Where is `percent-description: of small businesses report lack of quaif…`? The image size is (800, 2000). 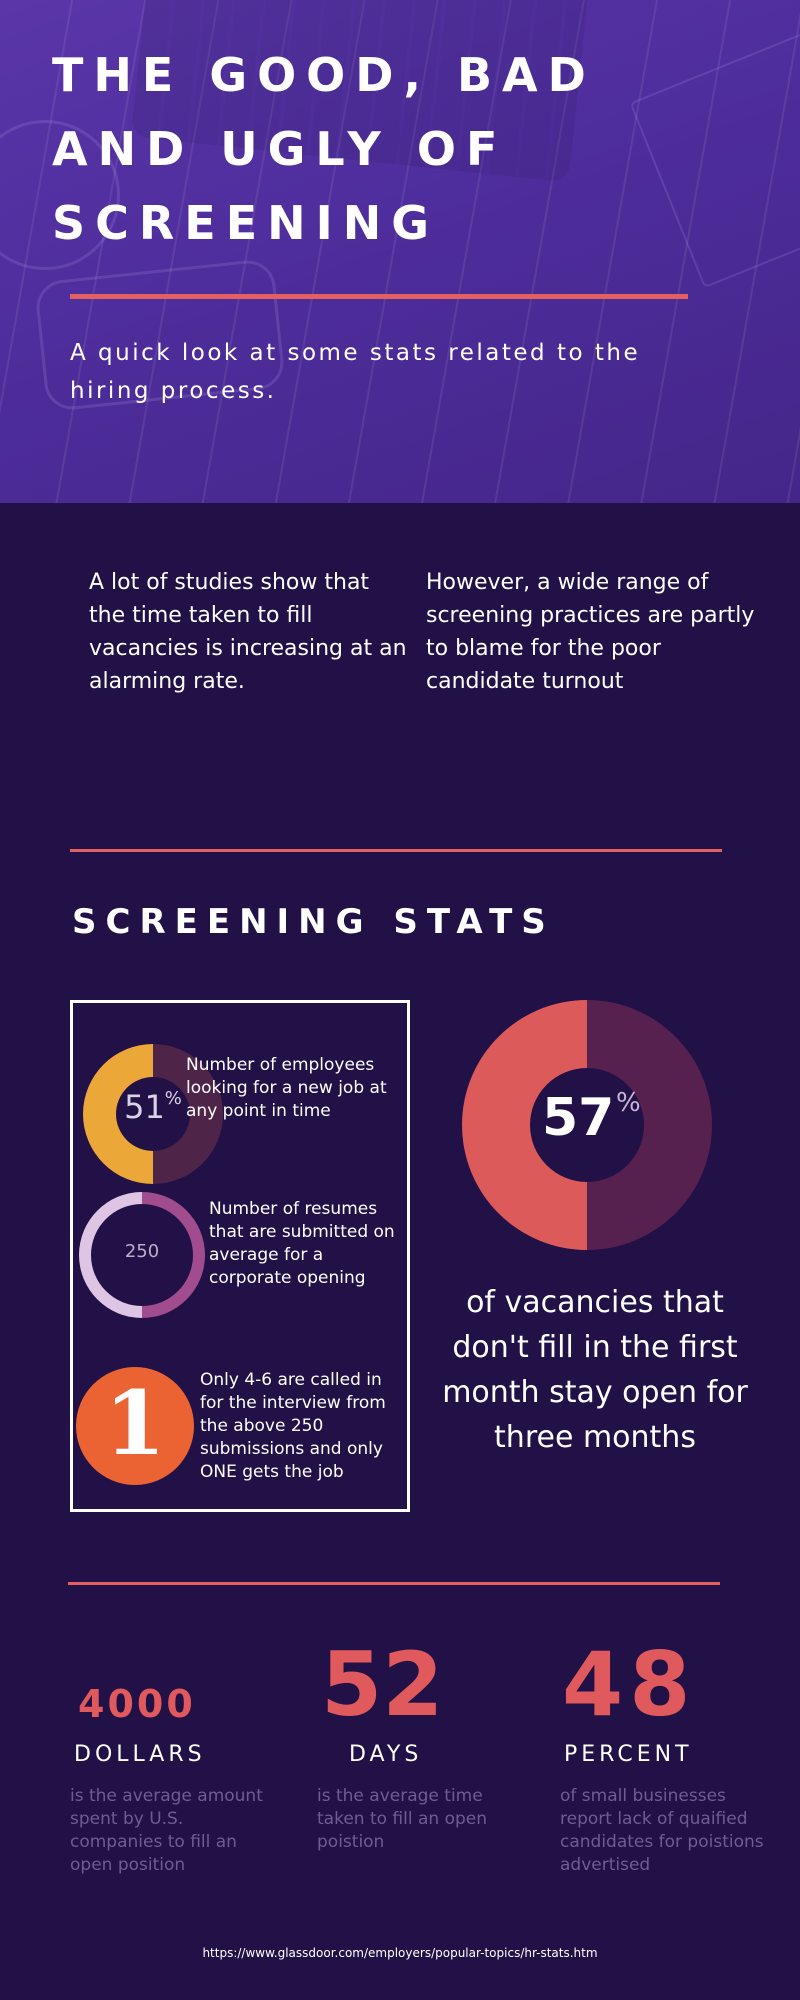
percent-description: of small businesses report lack of quaif… is located at coordinates (662, 1830).